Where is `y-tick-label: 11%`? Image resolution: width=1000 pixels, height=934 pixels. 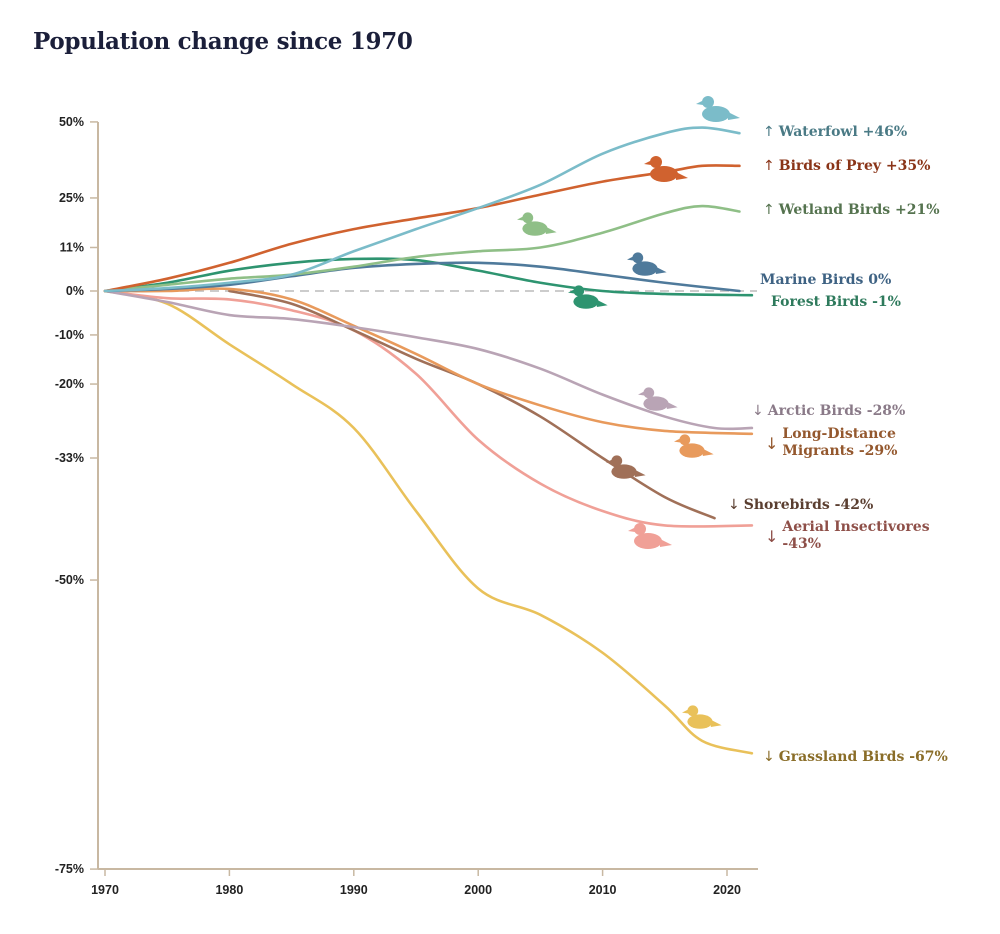
y-tick-label: 11% is located at coordinates (72, 247).